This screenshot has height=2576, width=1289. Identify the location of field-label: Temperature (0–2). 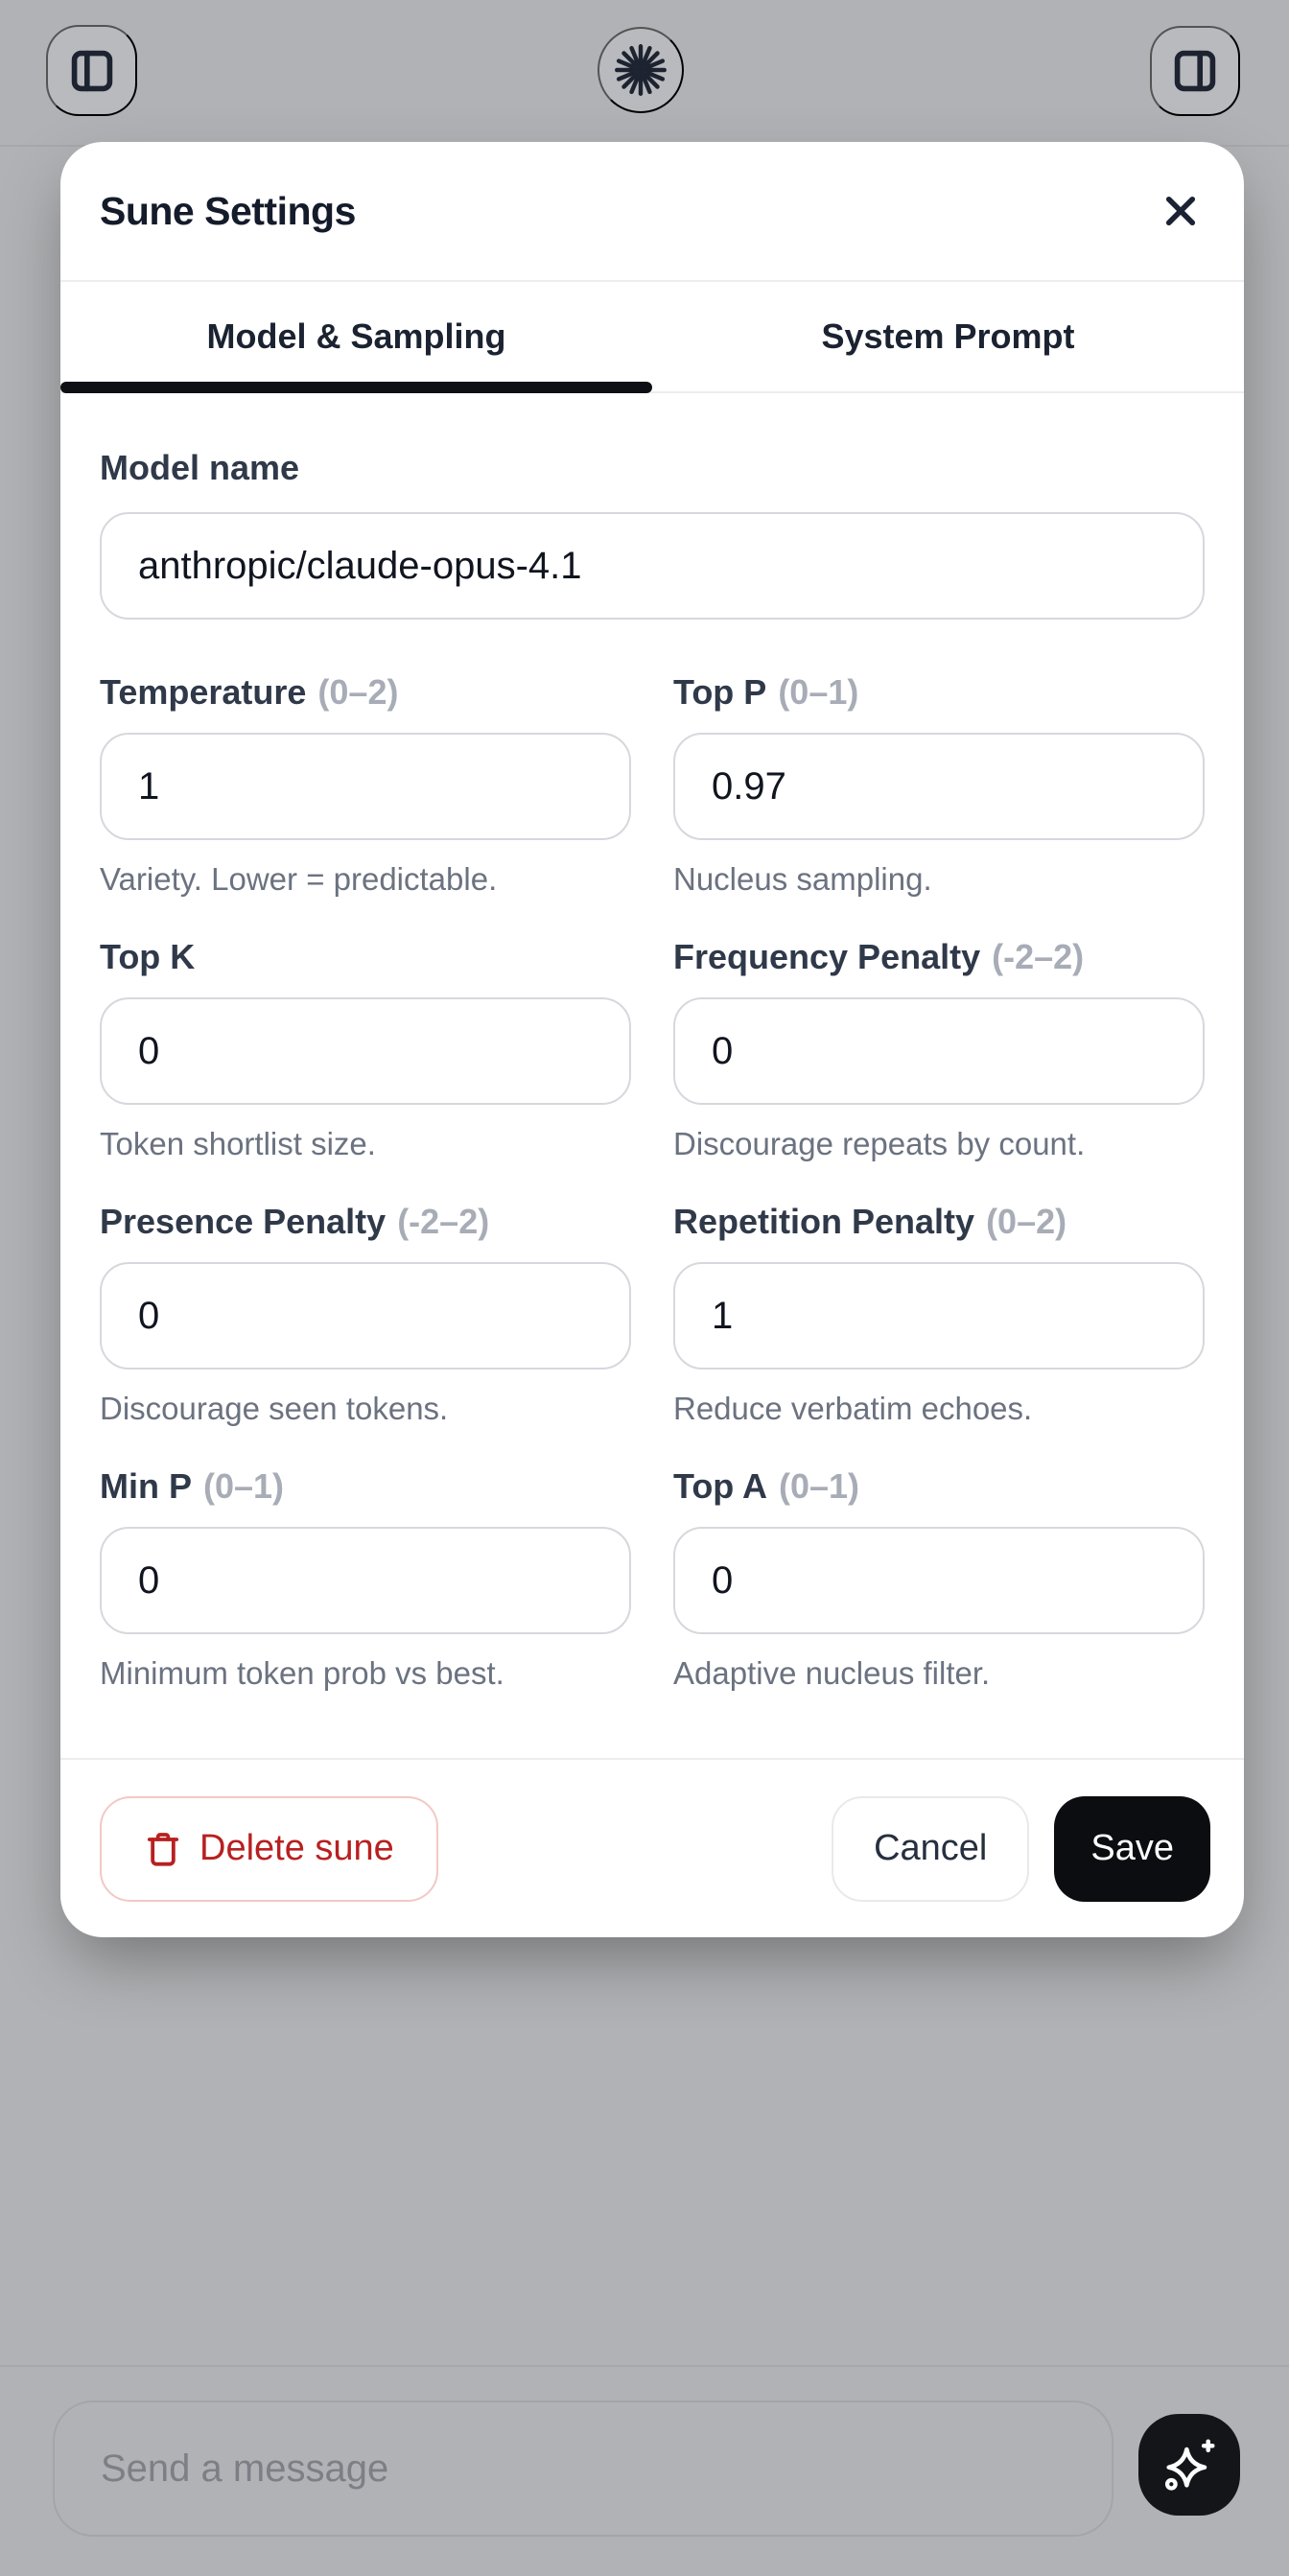
(365, 692).